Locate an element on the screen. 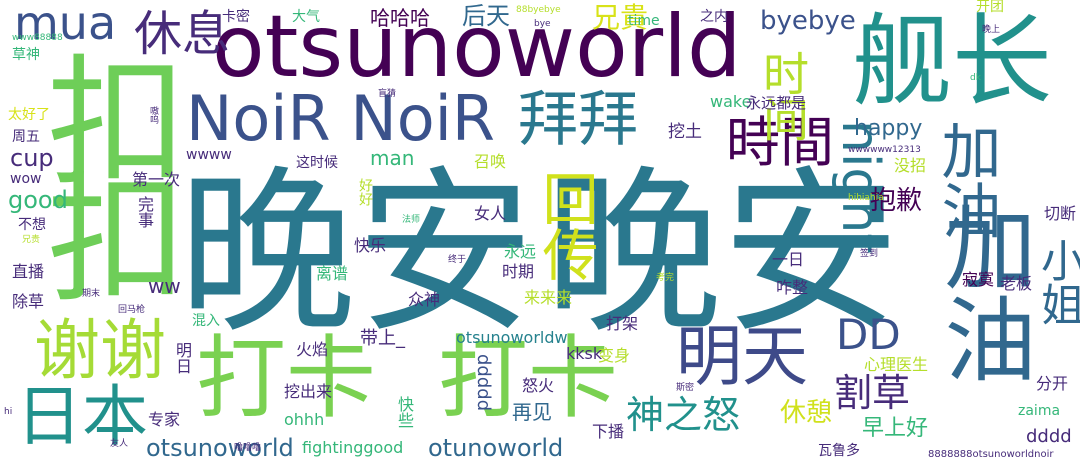 The width and height of the screenshot is (1080, 463). word: 兄貴 is located at coordinates (620, 17).